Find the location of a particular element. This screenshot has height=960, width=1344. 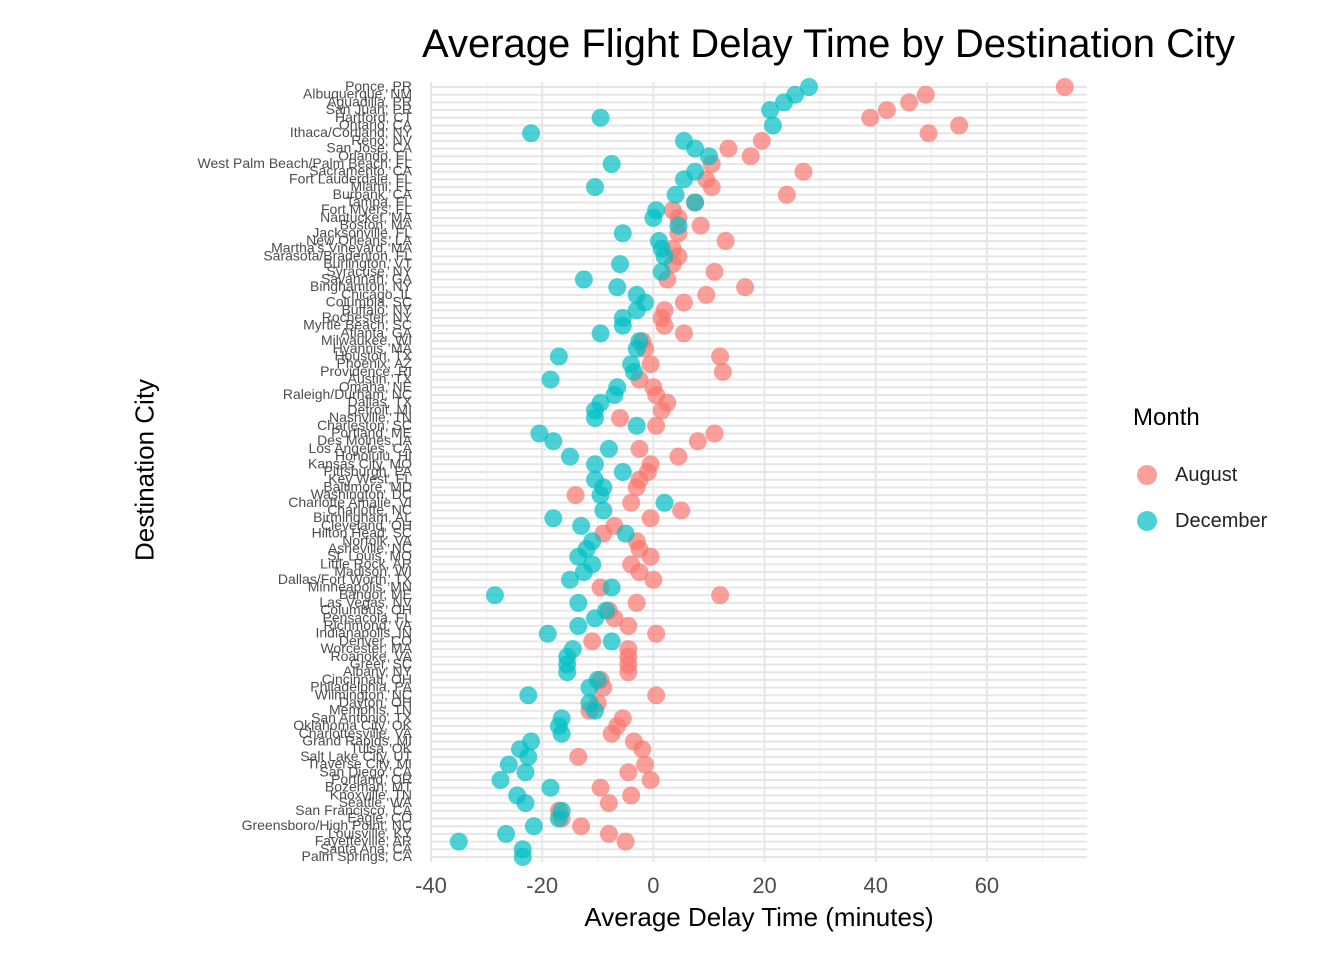

y-tick-label: Los Angeles, CA is located at coordinates (360, 448).